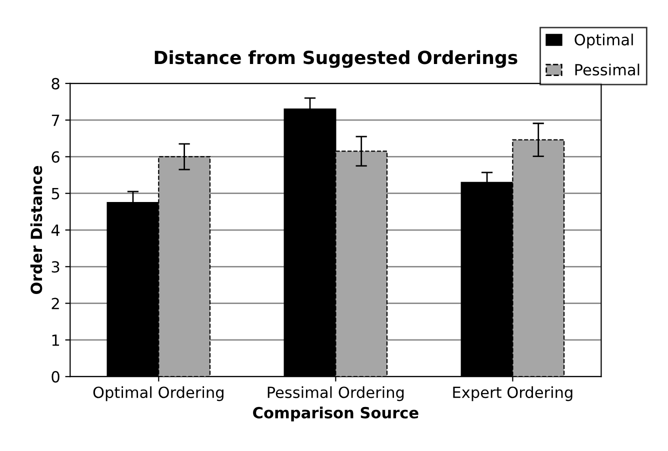  What do you see at coordinates (55, 230) in the screenshot?
I see `y-tick-label: 4` at bounding box center [55, 230].